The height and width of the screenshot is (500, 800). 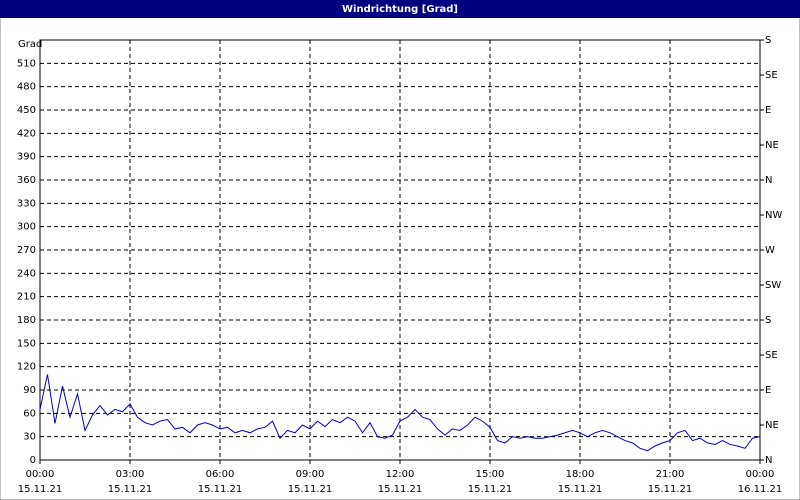 What do you see at coordinates (26, 87) in the screenshot?
I see `y-tick-label: 480` at bounding box center [26, 87].